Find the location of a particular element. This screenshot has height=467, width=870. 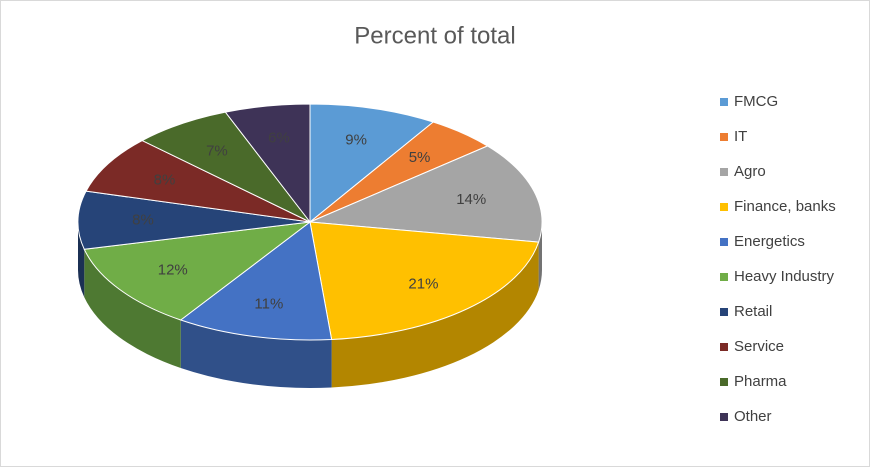

legend-label: Agro is located at coordinates (750, 171).